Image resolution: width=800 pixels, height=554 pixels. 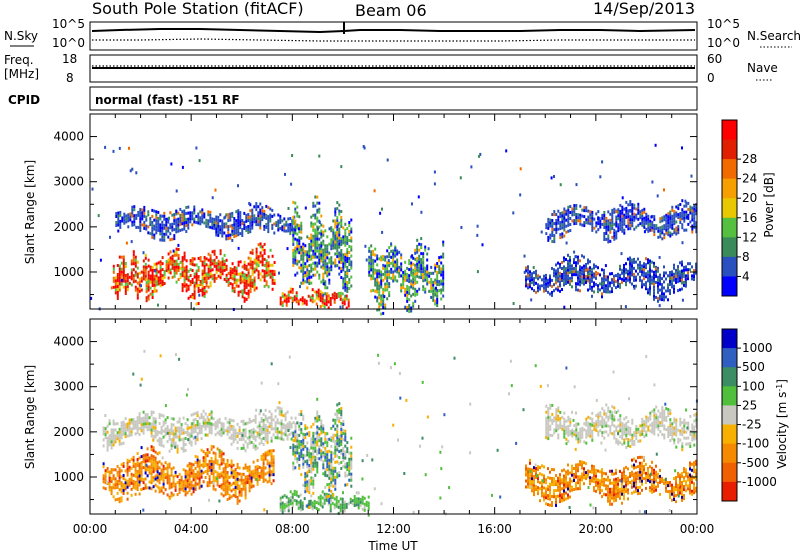 What do you see at coordinates (729, 169) in the screenshot?
I see `colorbar-segment` at bounding box center [729, 169].